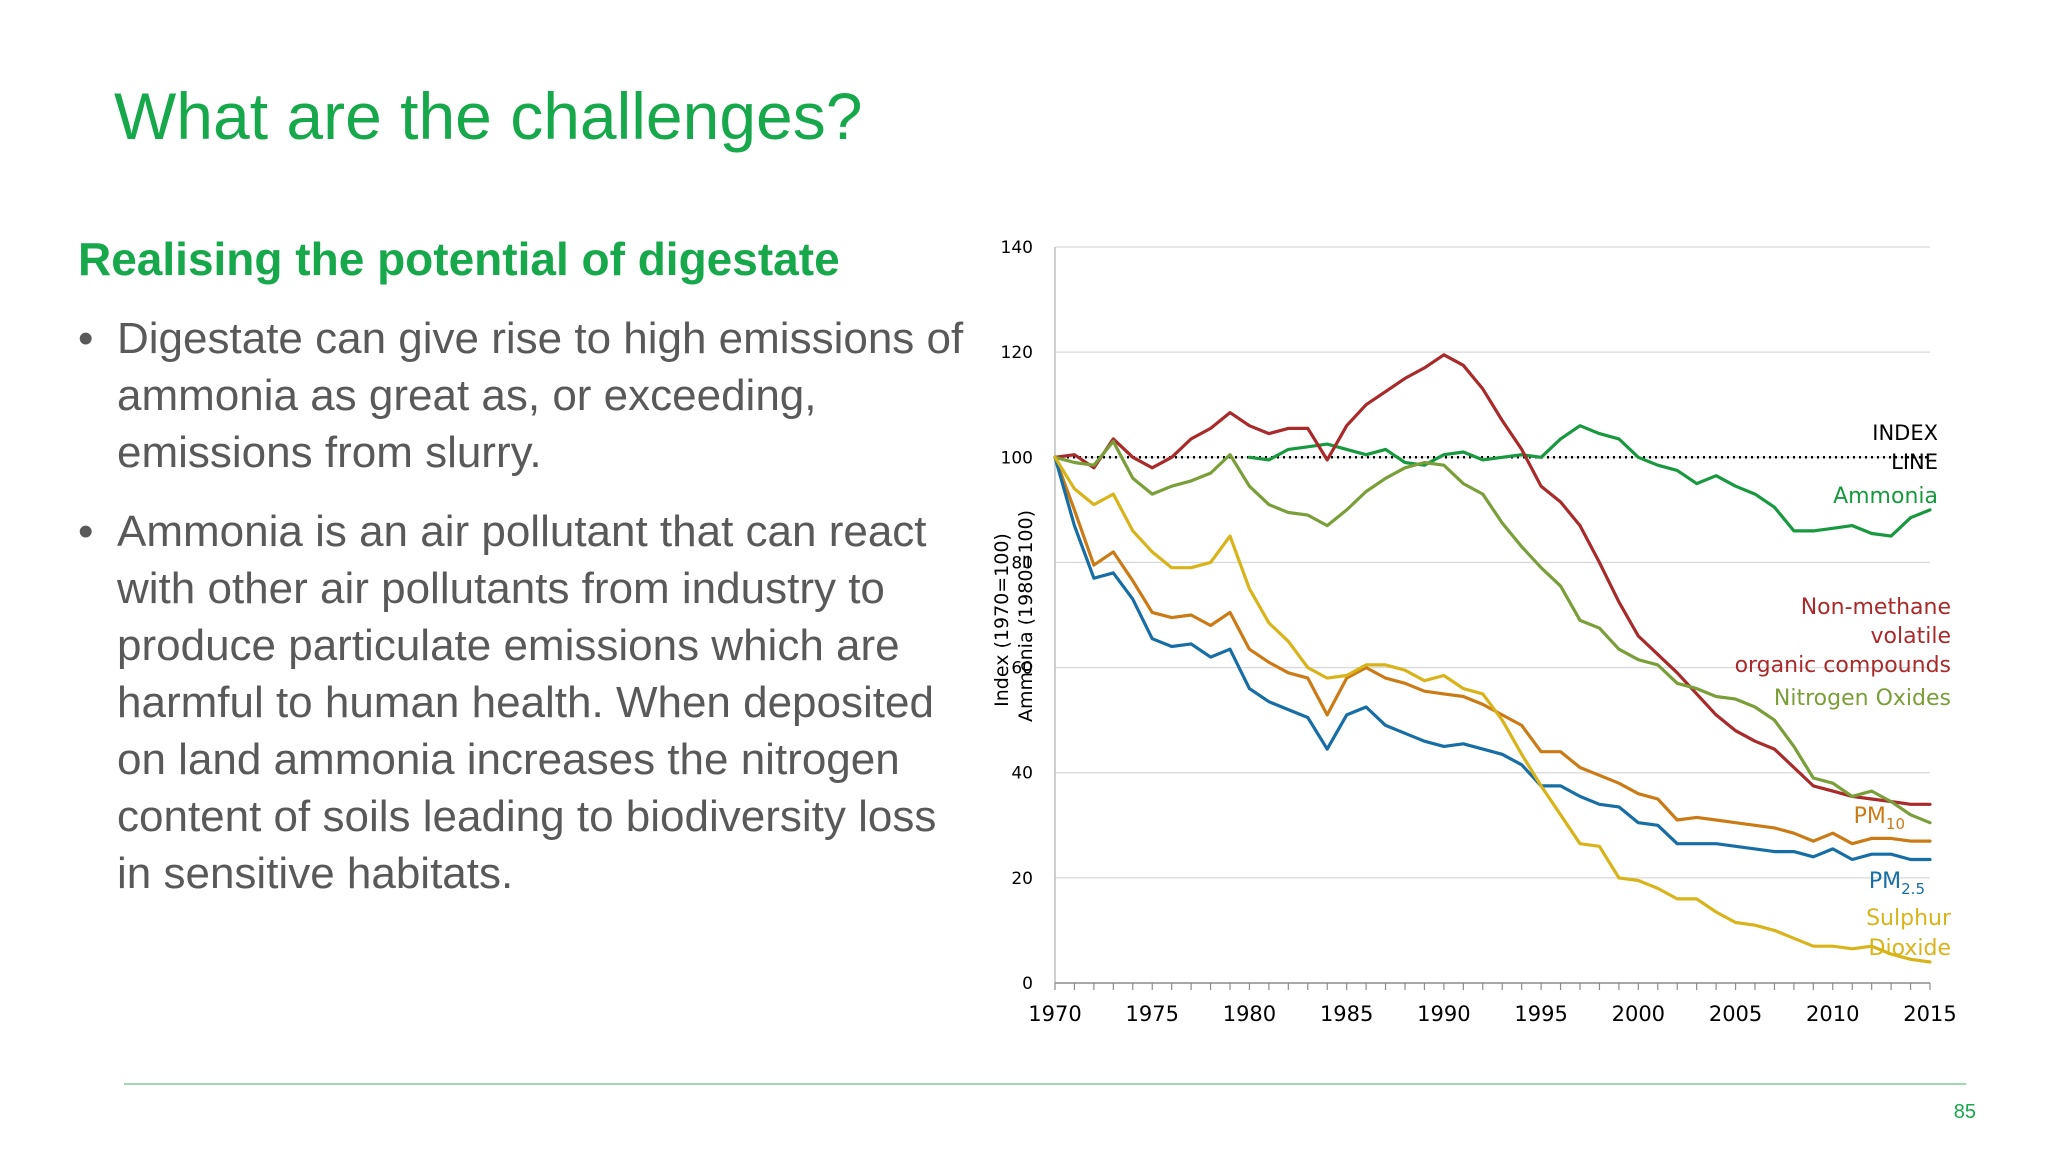 The image size is (2048, 1152). Describe the element at coordinates (1022, 879) in the screenshot. I see `y-tick-label: 20` at that location.